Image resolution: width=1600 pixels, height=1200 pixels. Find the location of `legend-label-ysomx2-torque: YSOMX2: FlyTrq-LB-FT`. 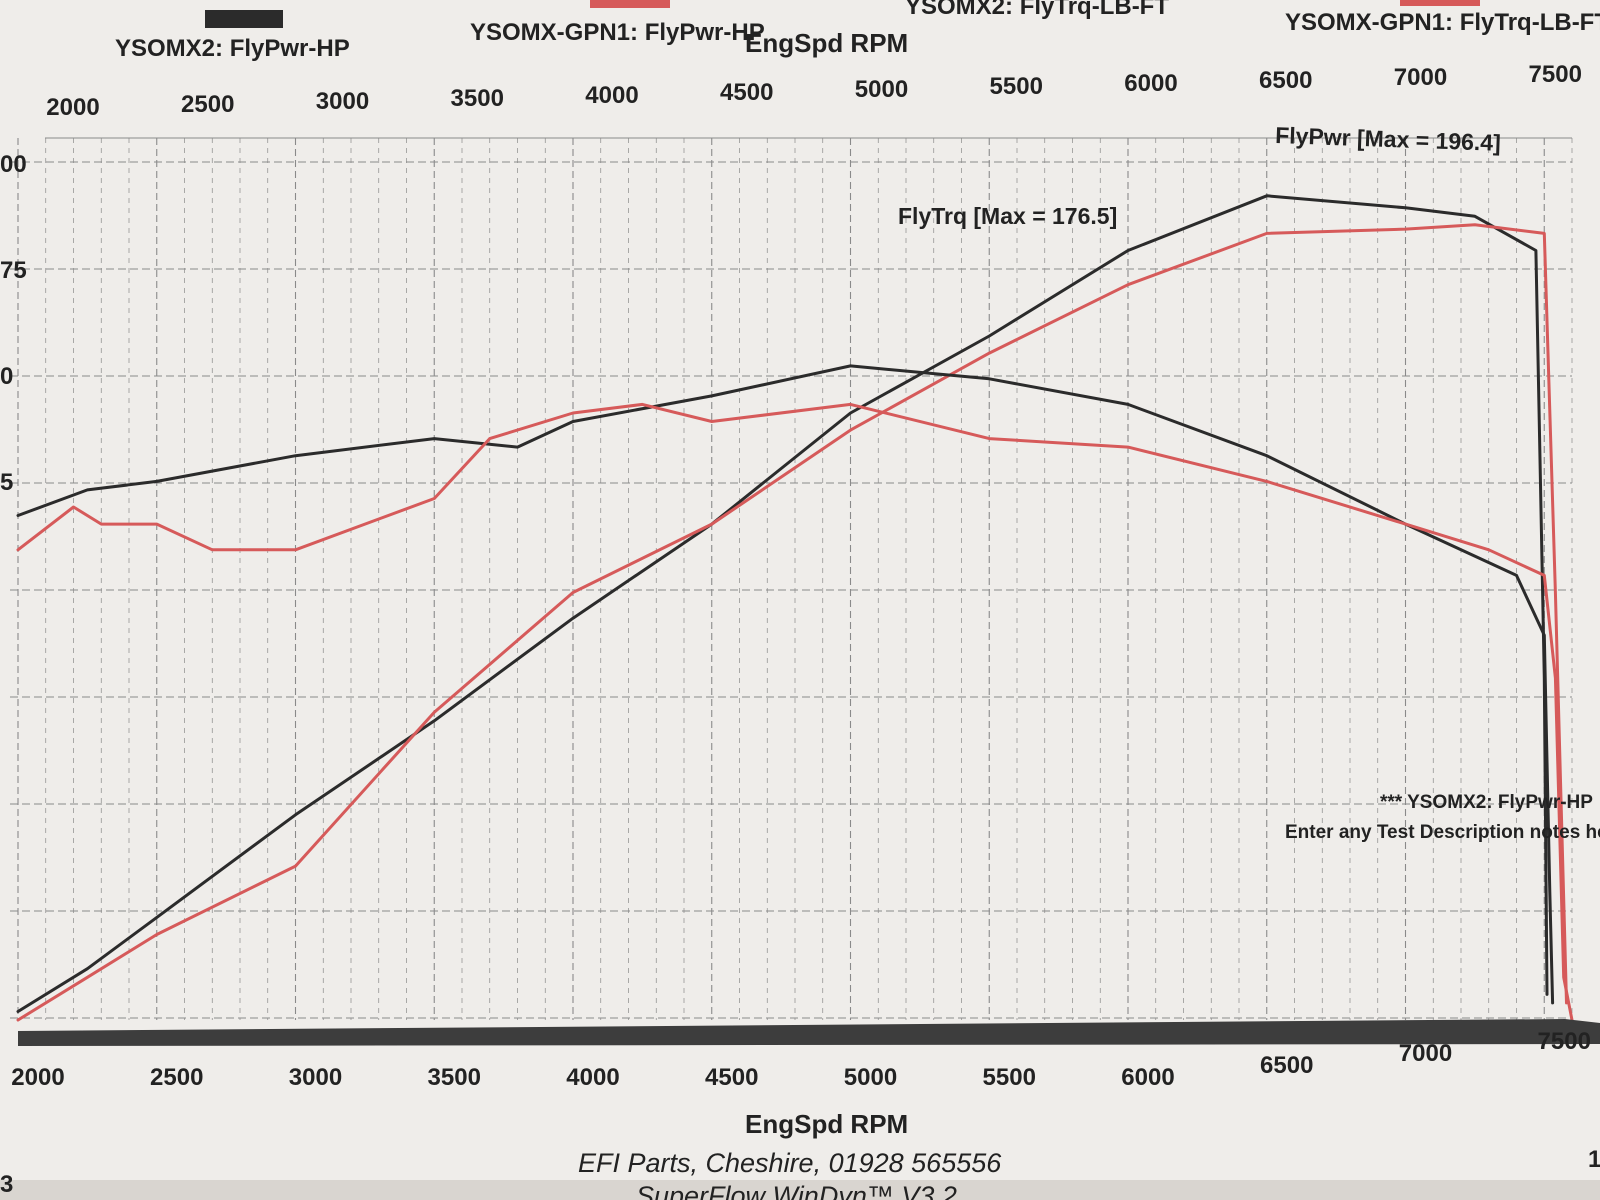

legend-label-ysomx2-torque: YSOMX2: FlyTrq-LB-FT is located at coordinates (1037, 10).